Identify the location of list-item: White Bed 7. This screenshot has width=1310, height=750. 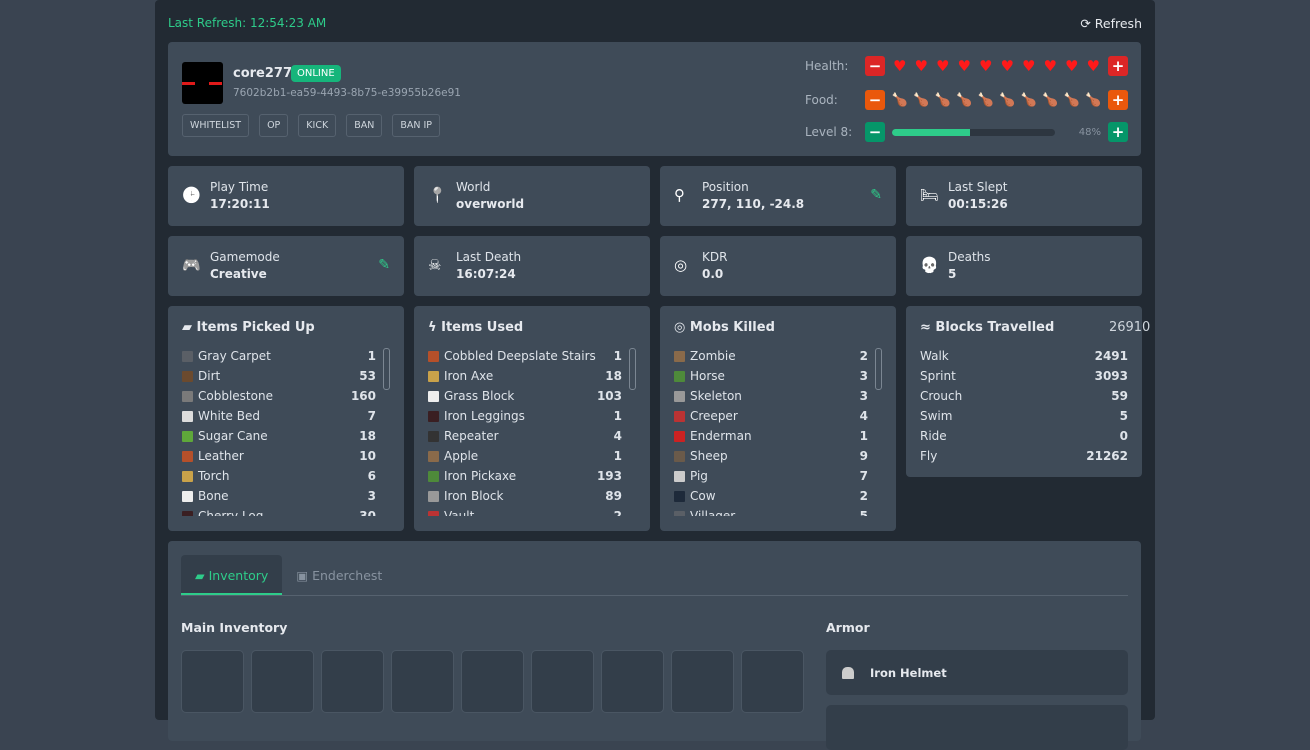
(279, 416).